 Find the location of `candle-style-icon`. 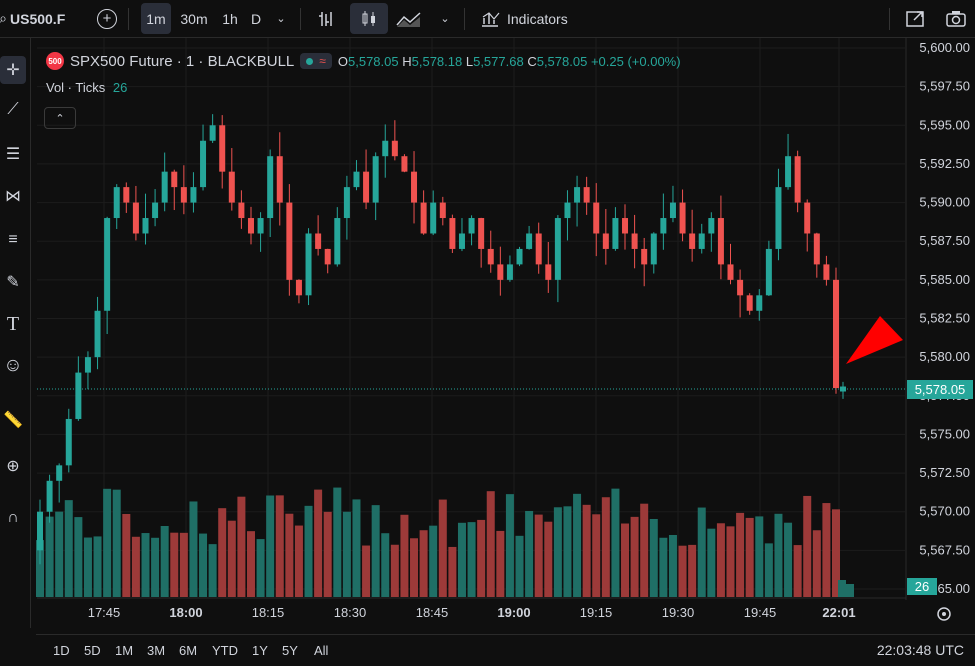

candle-style-icon is located at coordinates (369, 18).